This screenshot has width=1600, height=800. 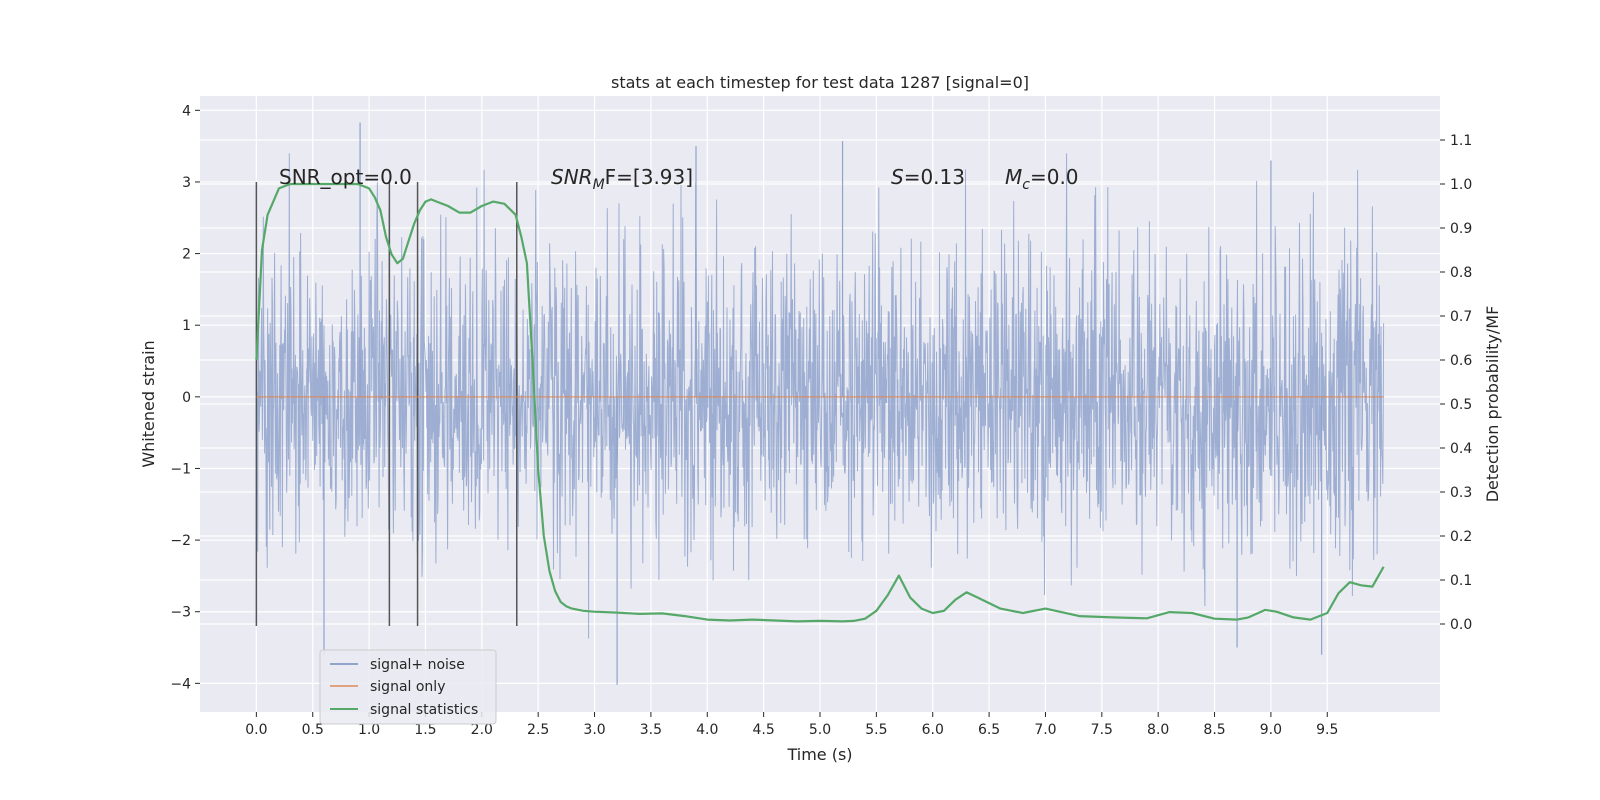 I want to click on y-left-tick-label: −4, so click(x=180, y=684).